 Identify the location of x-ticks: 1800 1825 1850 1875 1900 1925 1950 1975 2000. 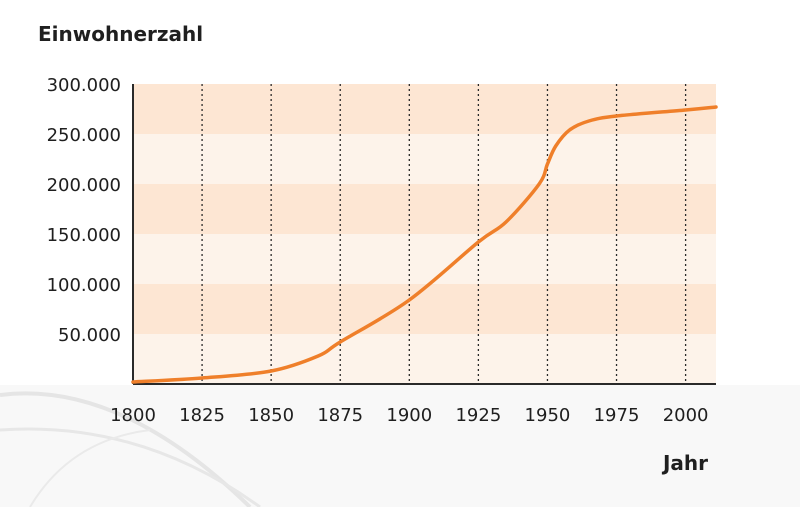
(409, 415).